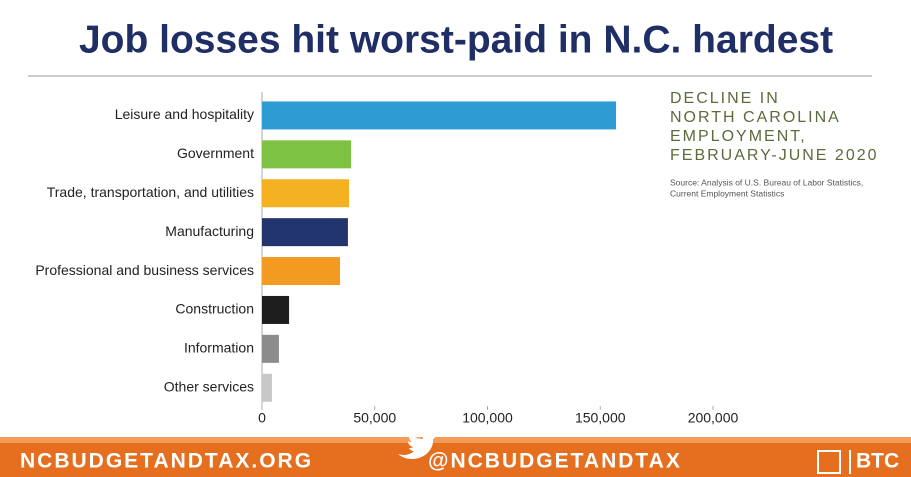  Describe the element at coordinates (713, 418) in the screenshot. I see `x-tick-label: 200,000` at that location.